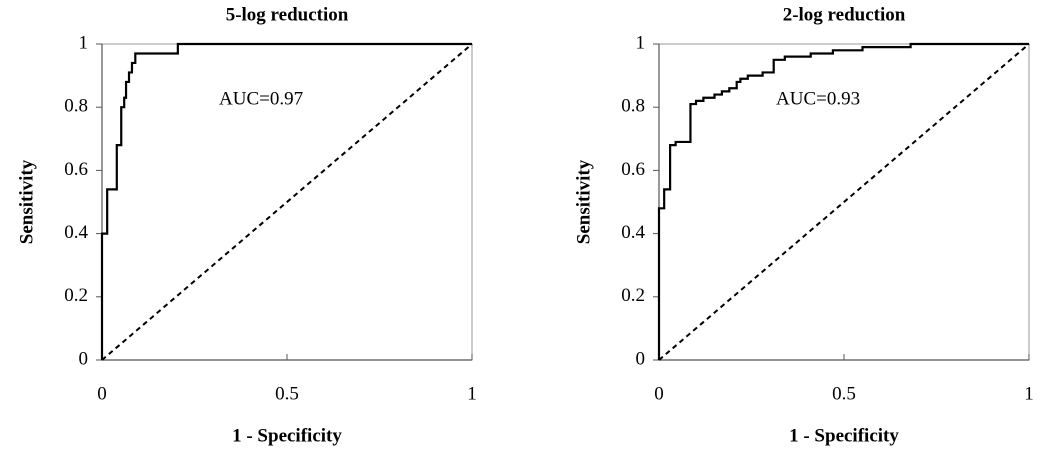 This screenshot has height=453, width=1054. I want to click on chart-title: 2-log reduction, so click(844, 14).